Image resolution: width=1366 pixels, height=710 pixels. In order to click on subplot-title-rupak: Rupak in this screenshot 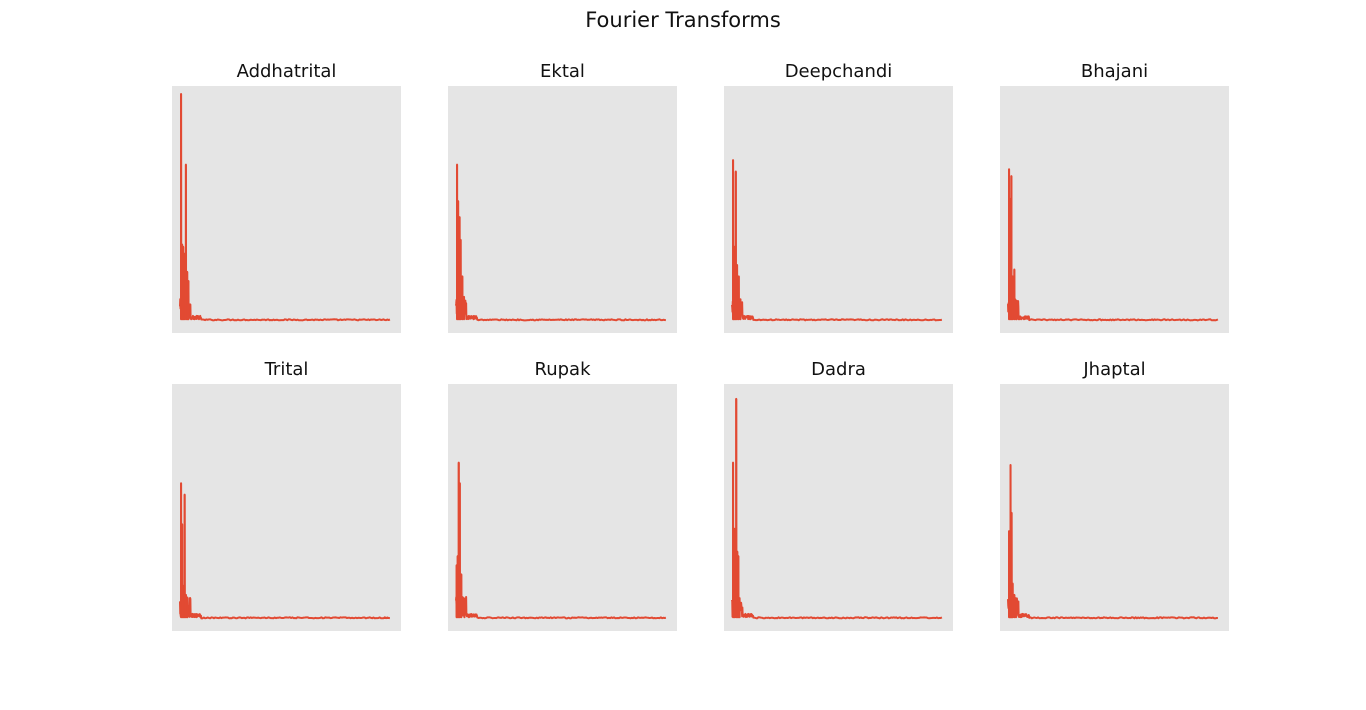, I will do `click(563, 369)`.